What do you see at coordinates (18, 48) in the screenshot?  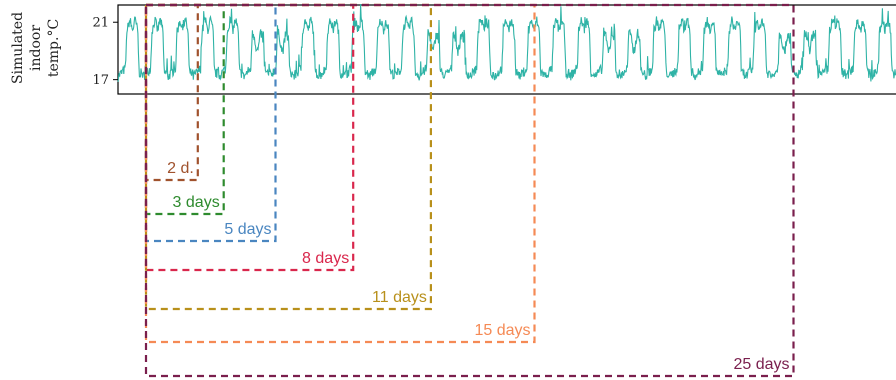 I see `y-axis-label-line: Simulated` at bounding box center [18, 48].